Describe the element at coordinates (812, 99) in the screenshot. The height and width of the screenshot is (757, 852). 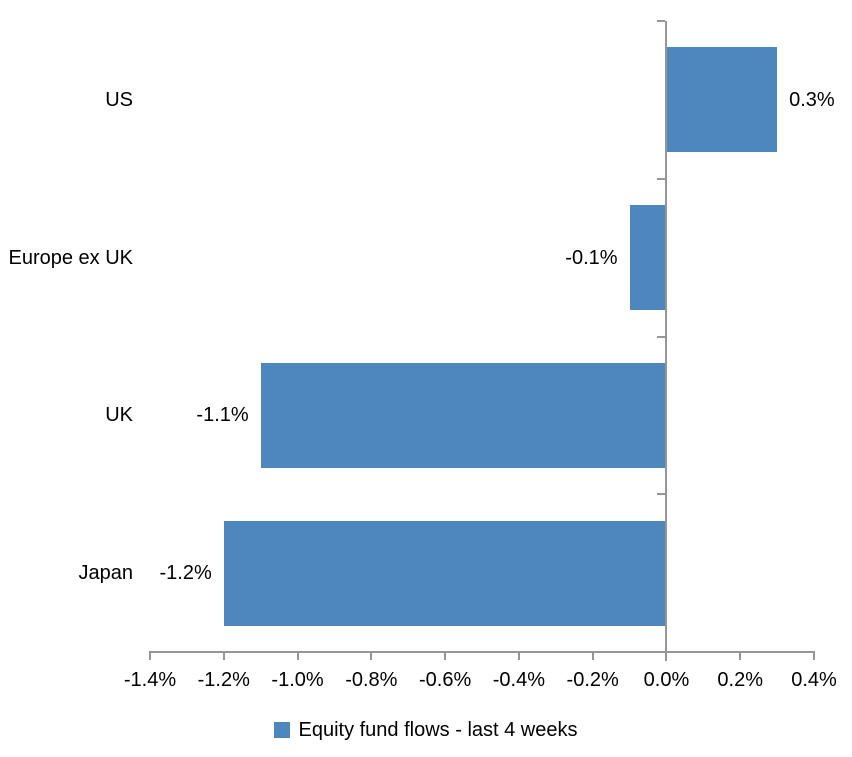
I see `data-label-us: 0.3%` at that location.